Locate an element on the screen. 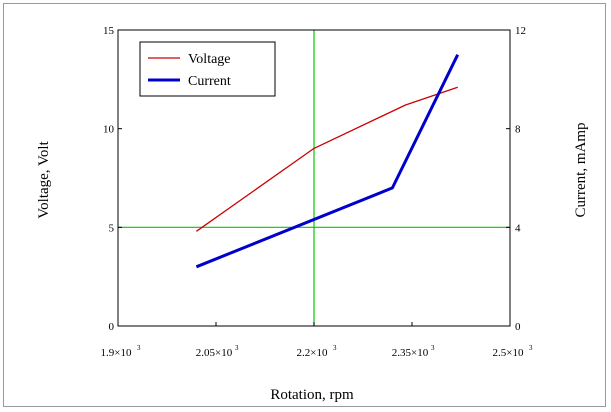  x-tick-label: 1.9×10 is located at coordinates (116, 353).